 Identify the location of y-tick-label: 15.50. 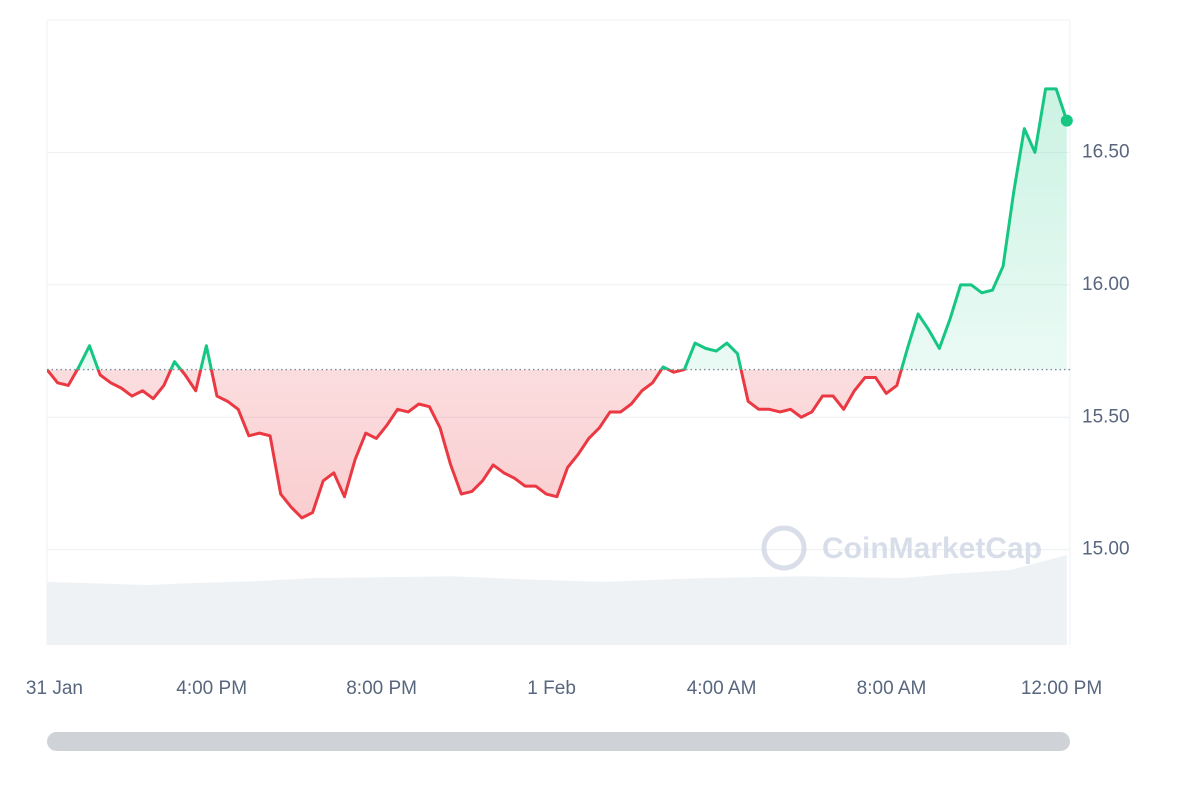
(1106, 416).